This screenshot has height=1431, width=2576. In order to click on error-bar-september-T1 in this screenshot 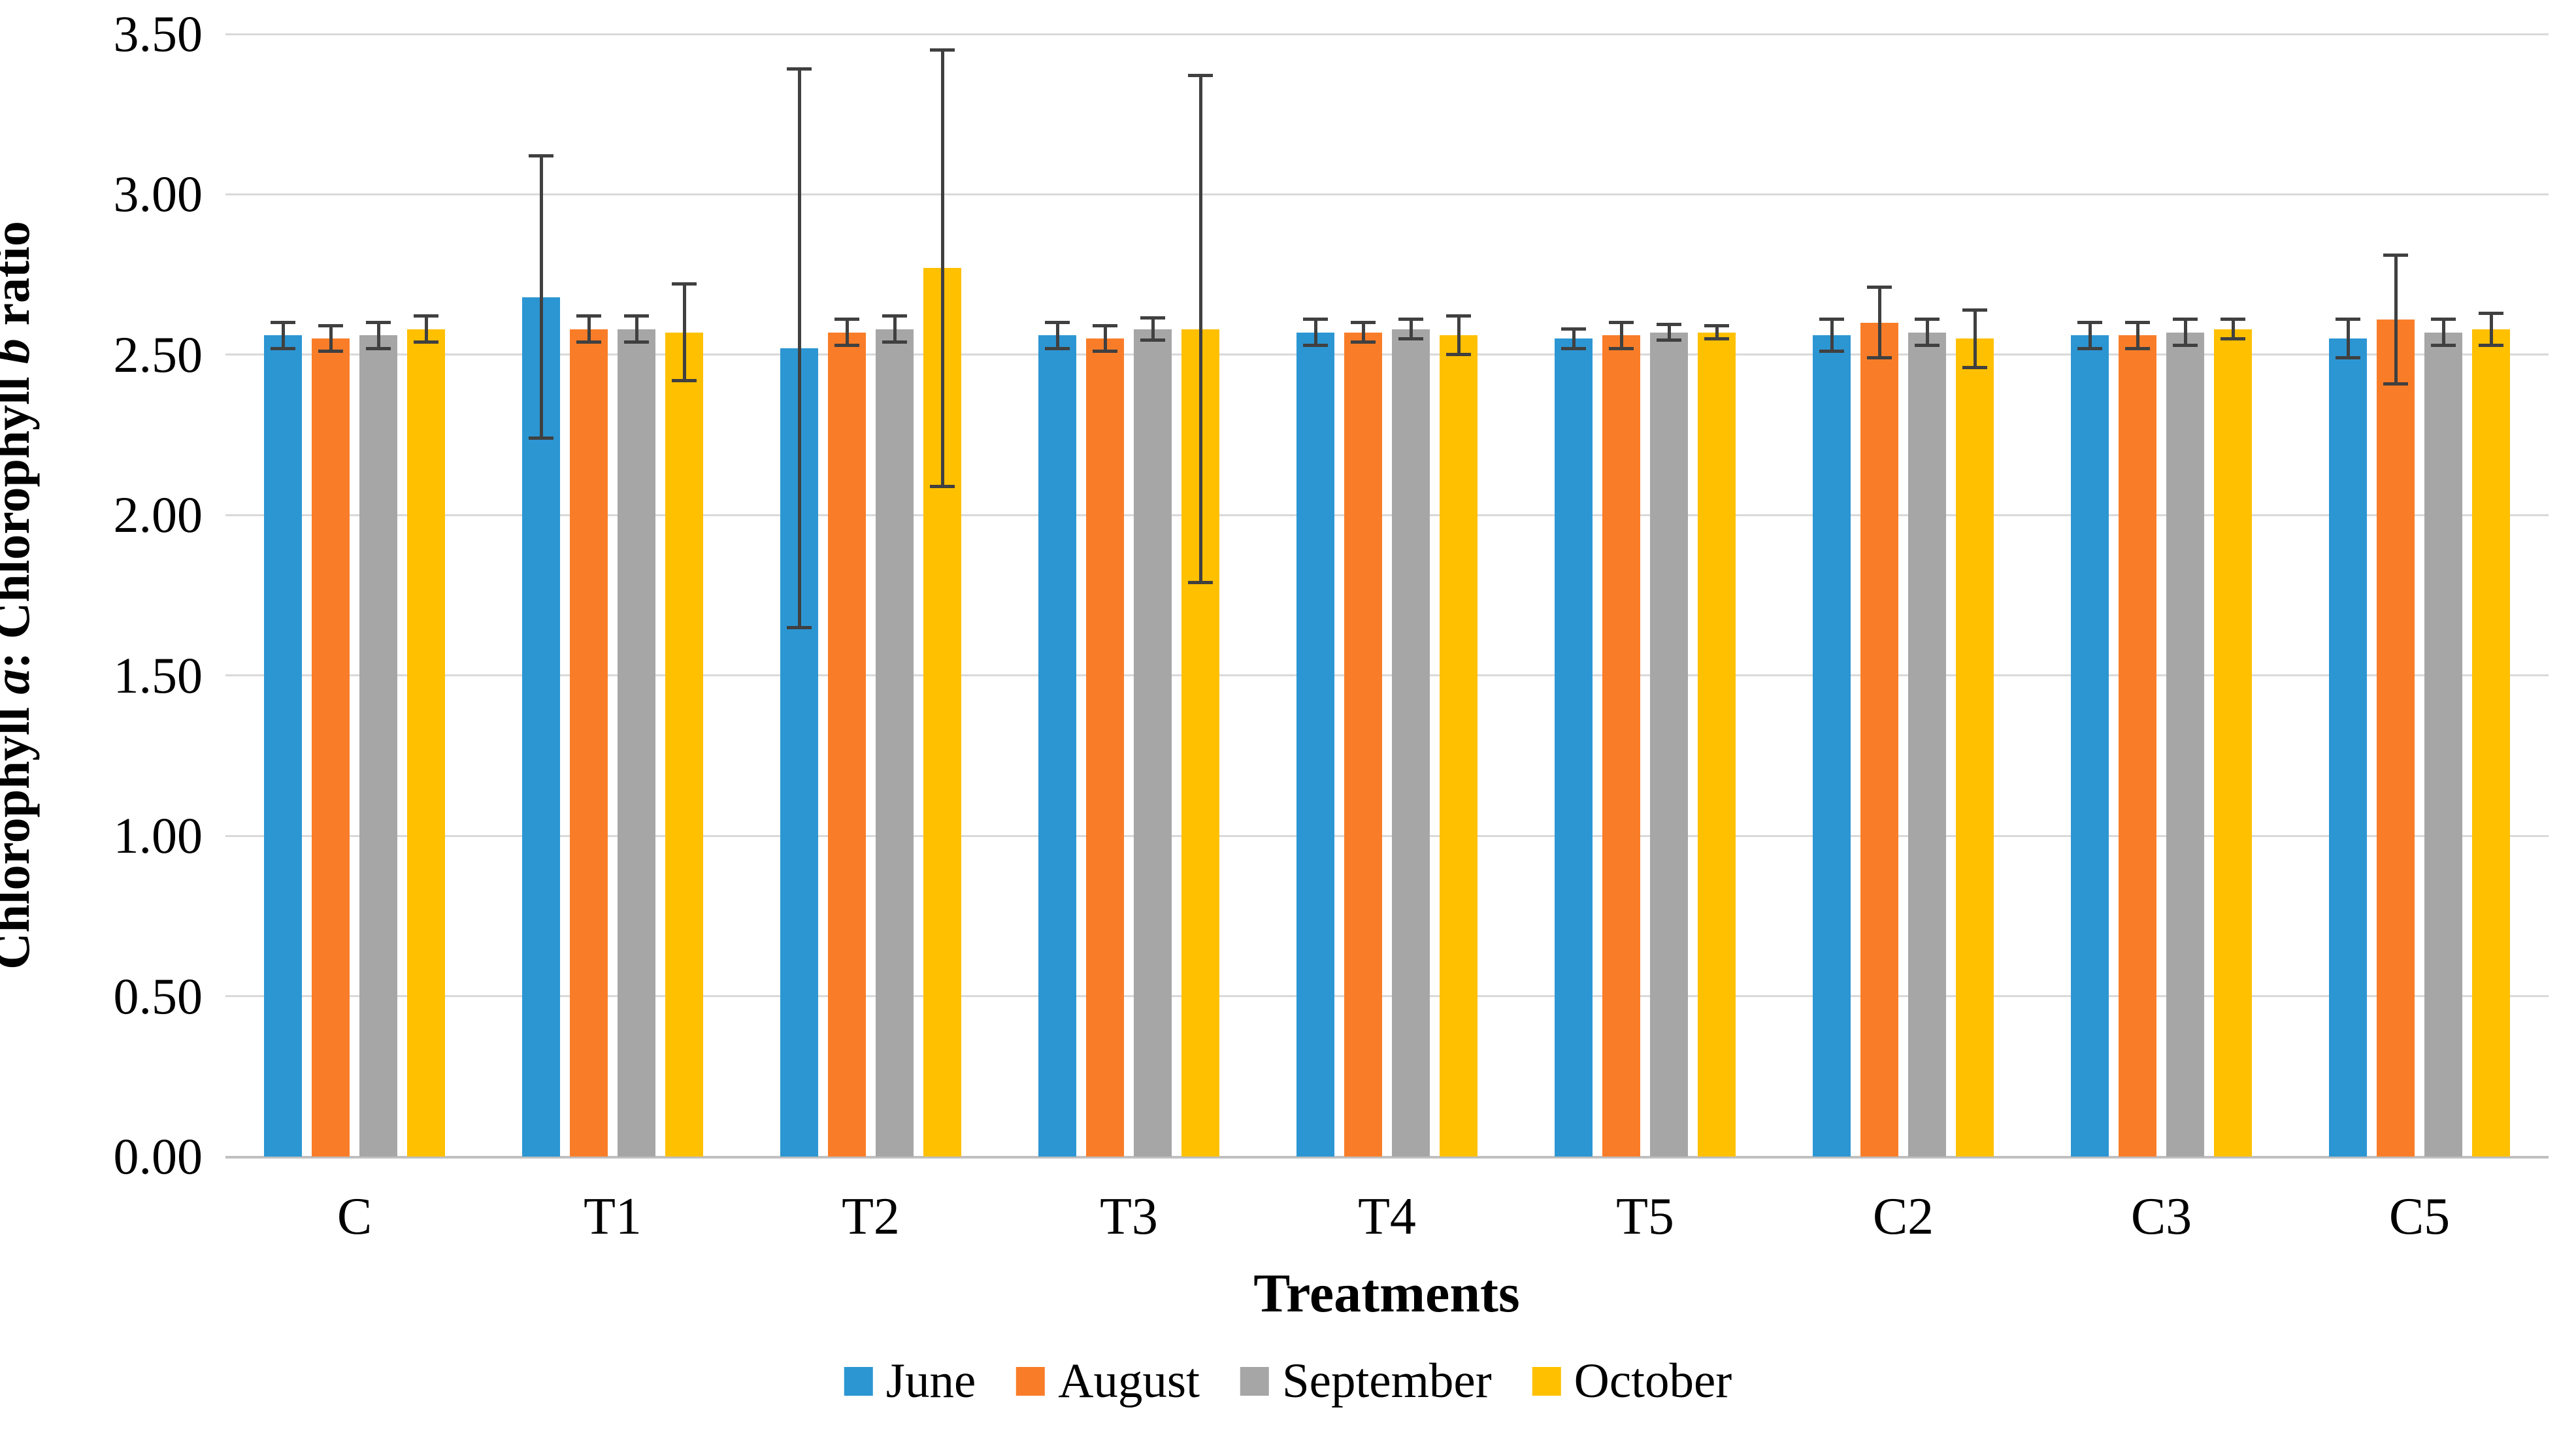, I will do `click(636, 329)`.